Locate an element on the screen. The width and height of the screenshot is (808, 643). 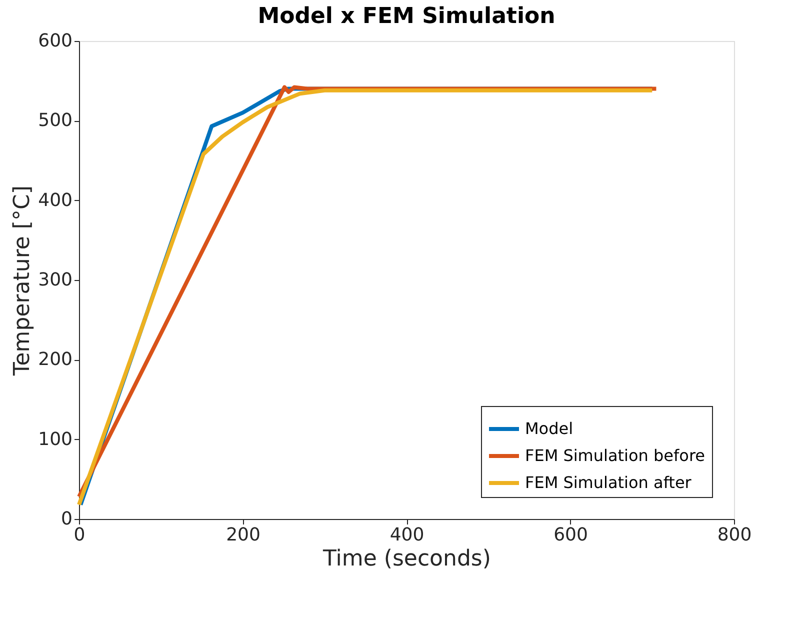
x-tick-label: 400 is located at coordinates (407, 535).